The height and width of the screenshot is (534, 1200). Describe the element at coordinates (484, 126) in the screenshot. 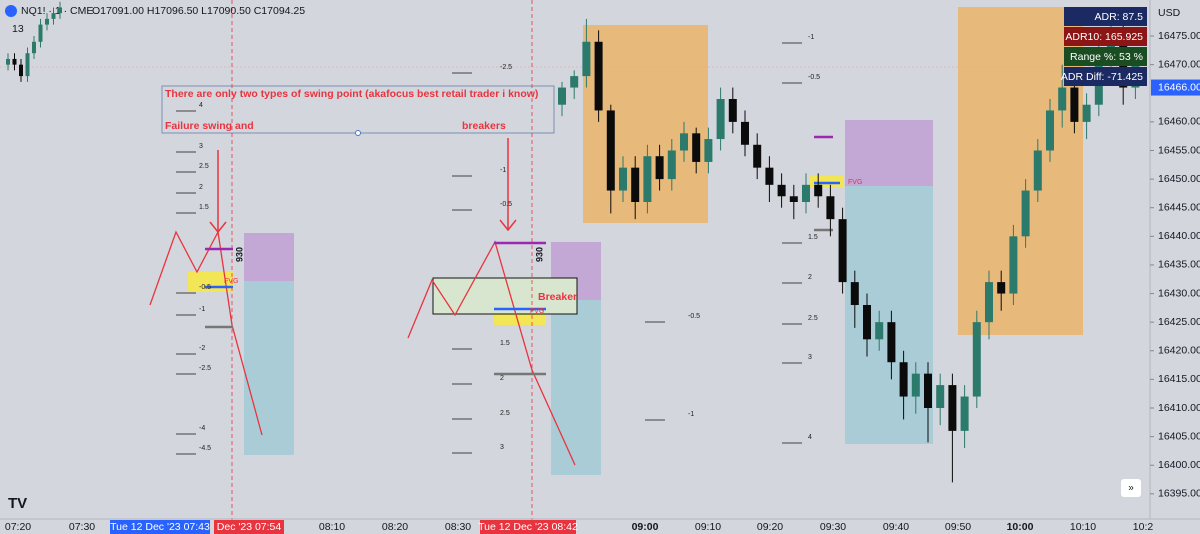

I see `note: breakers` at that location.